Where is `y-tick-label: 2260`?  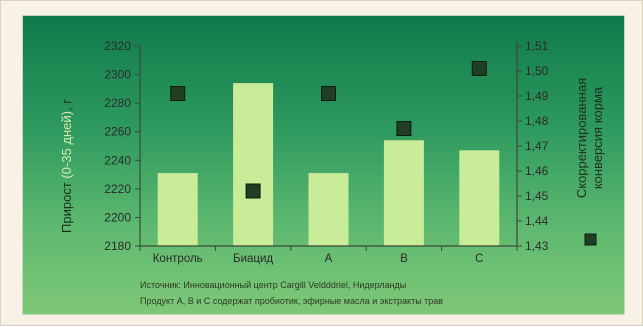 y-tick-label: 2260 is located at coordinates (117, 132).